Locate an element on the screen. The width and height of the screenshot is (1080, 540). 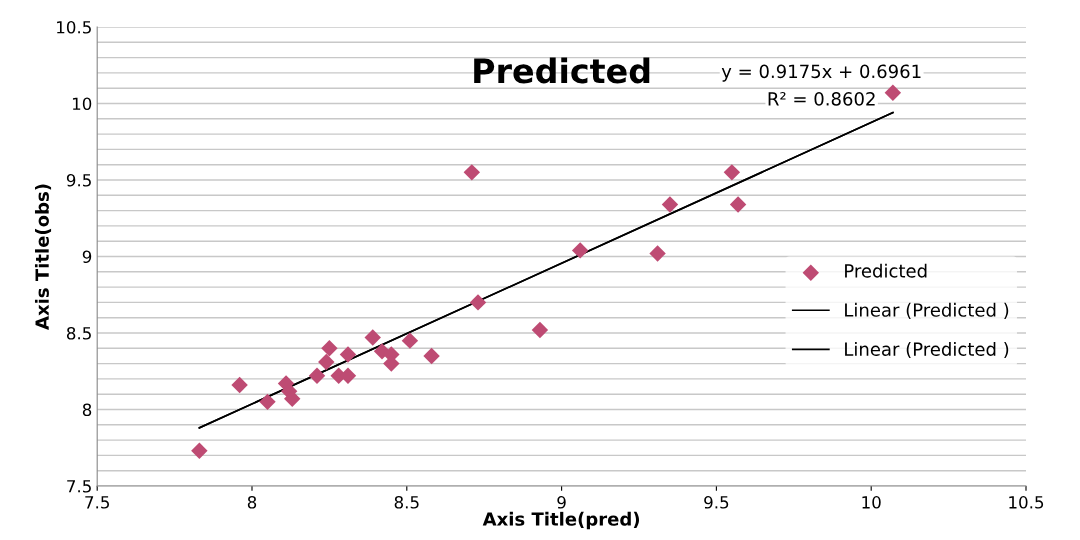
y-axis-title: Axis Title(obs) is located at coordinates (43, 257).